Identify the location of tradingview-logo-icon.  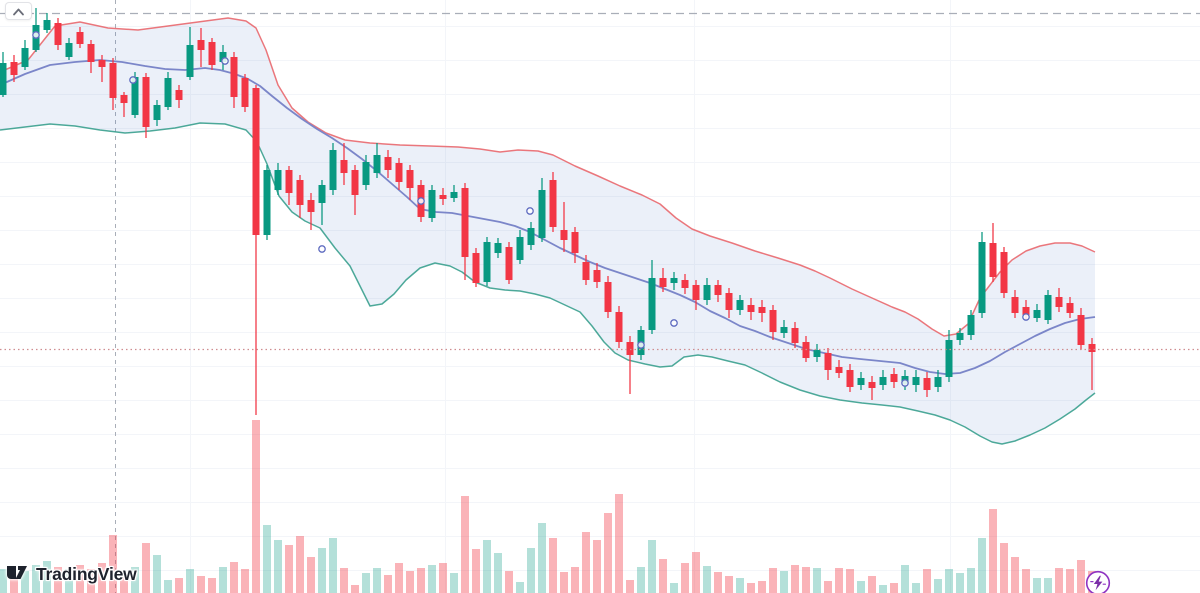
(17, 574).